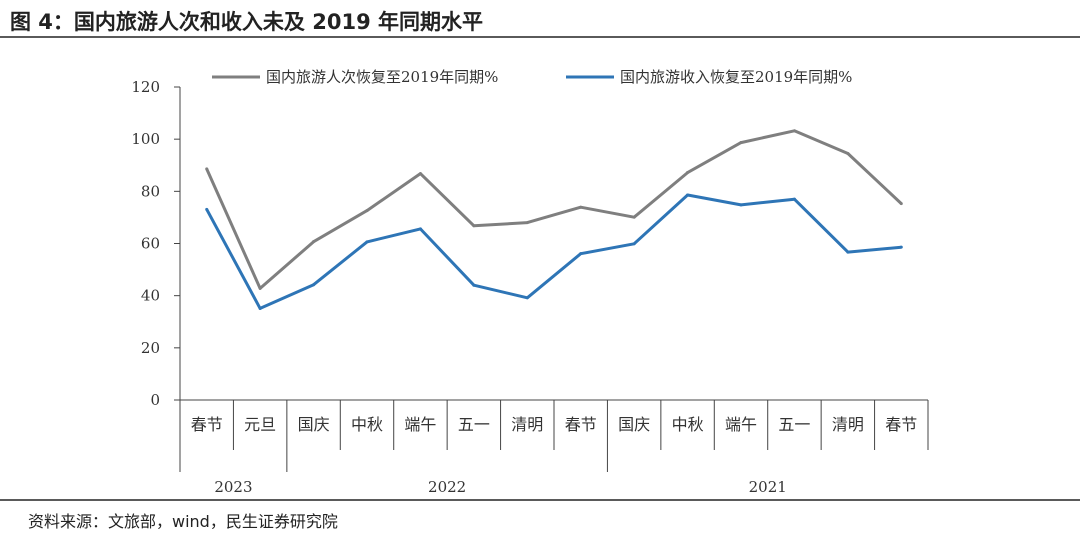 This screenshot has height=536, width=1080. Describe the element at coordinates (260, 424) in the screenshot. I see `x-tick-label: 元旦` at that location.